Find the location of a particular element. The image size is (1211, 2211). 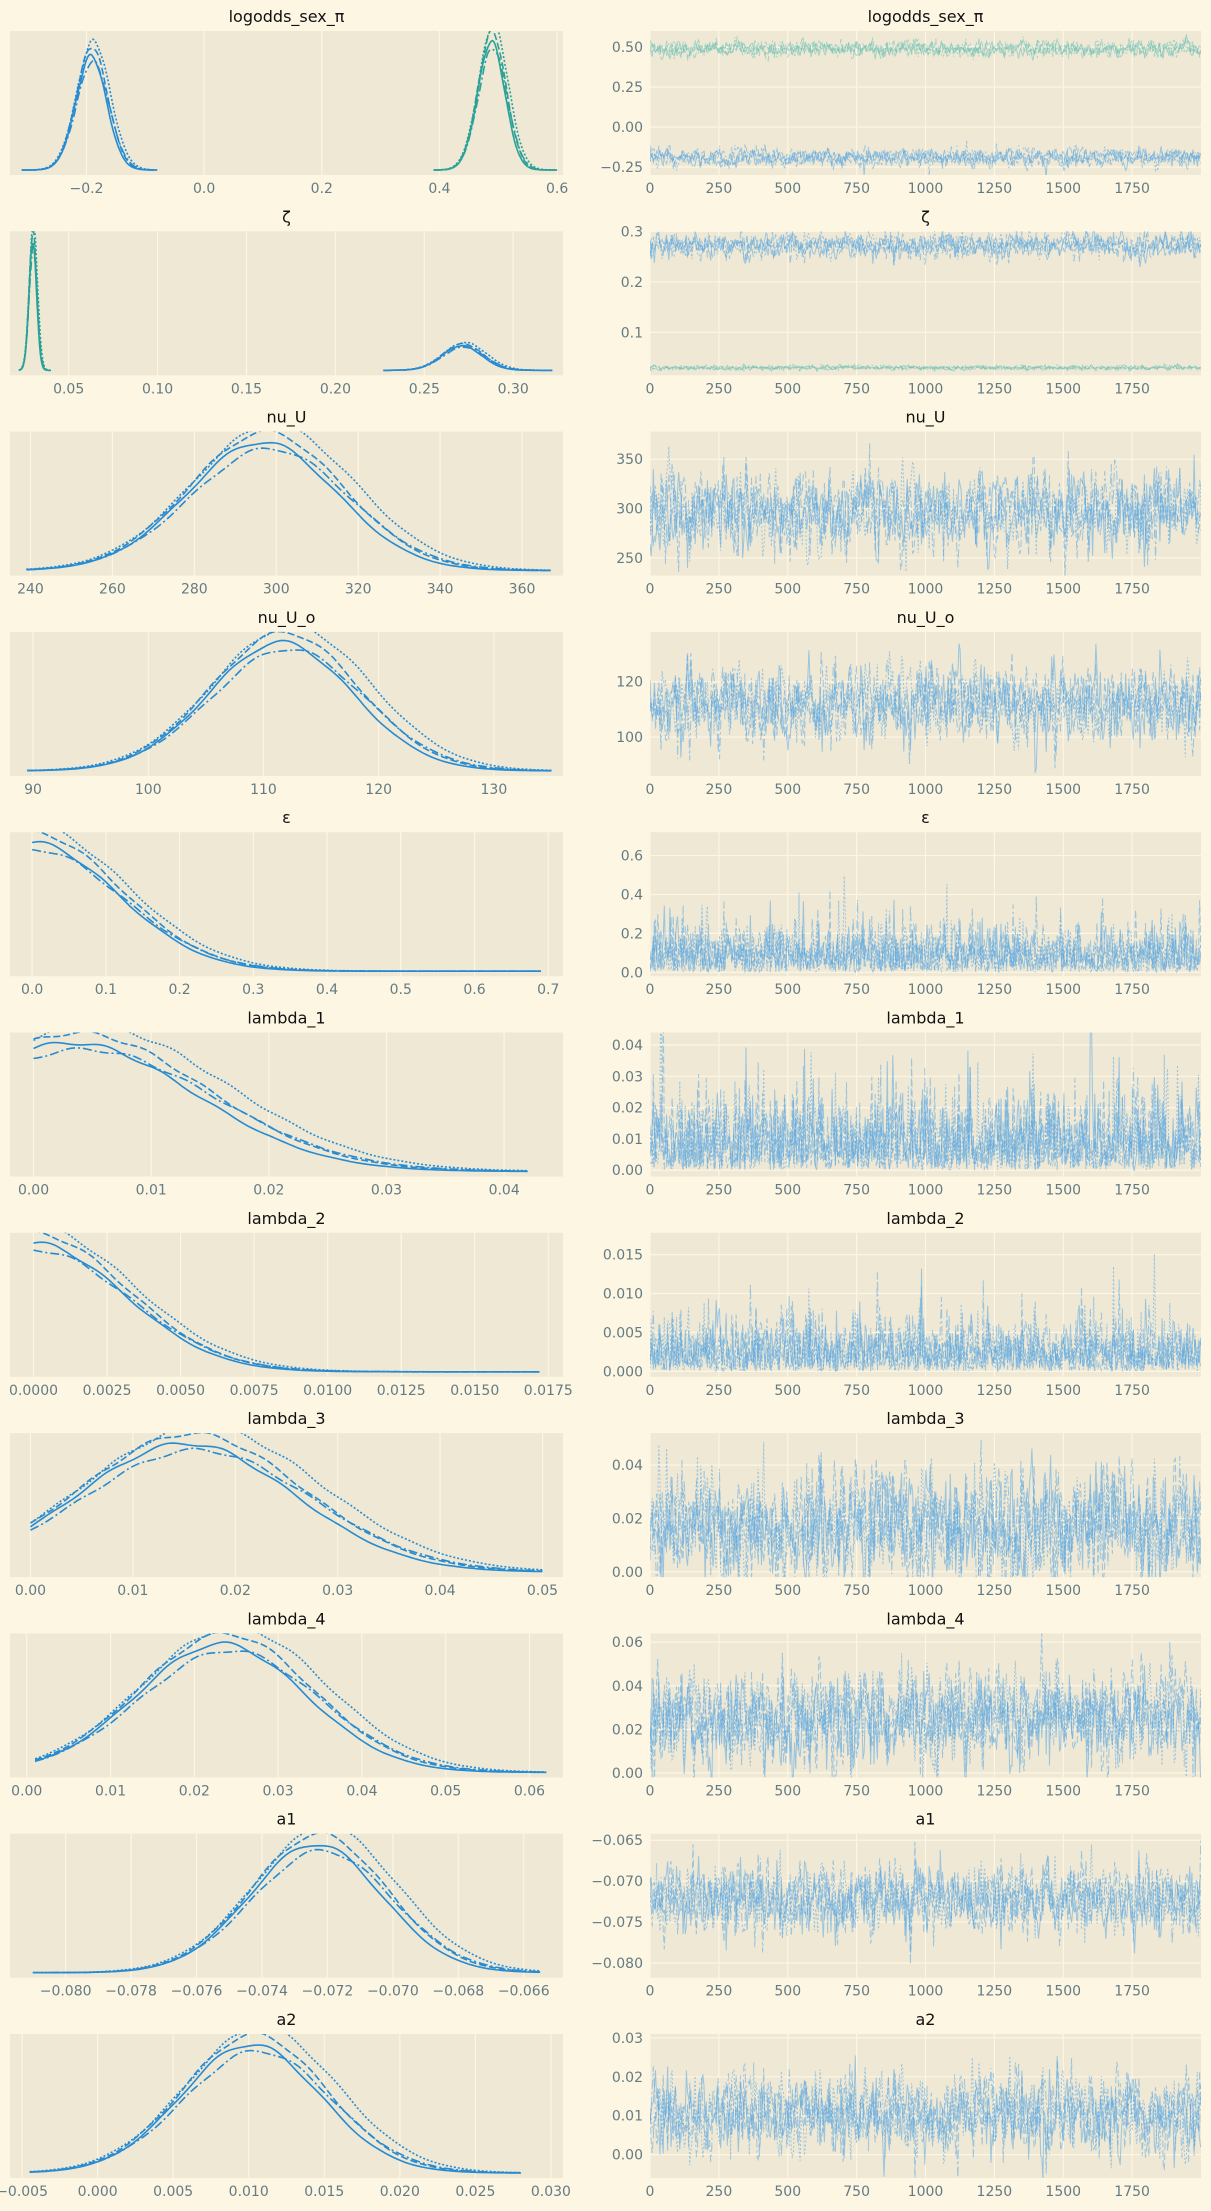

trace-panel-3: nu_U_o 0 250 500 750 1000 1250 1500 1750 100 120 is located at coordinates (908, 703).